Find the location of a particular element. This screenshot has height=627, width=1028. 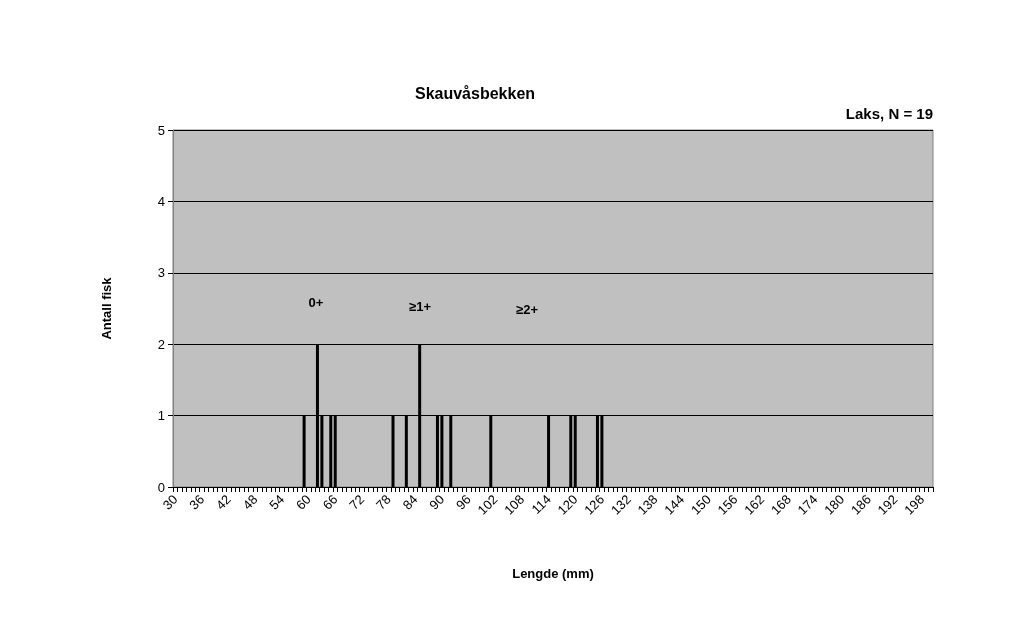

x-tick-label: 102 is located at coordinates (487, 504).